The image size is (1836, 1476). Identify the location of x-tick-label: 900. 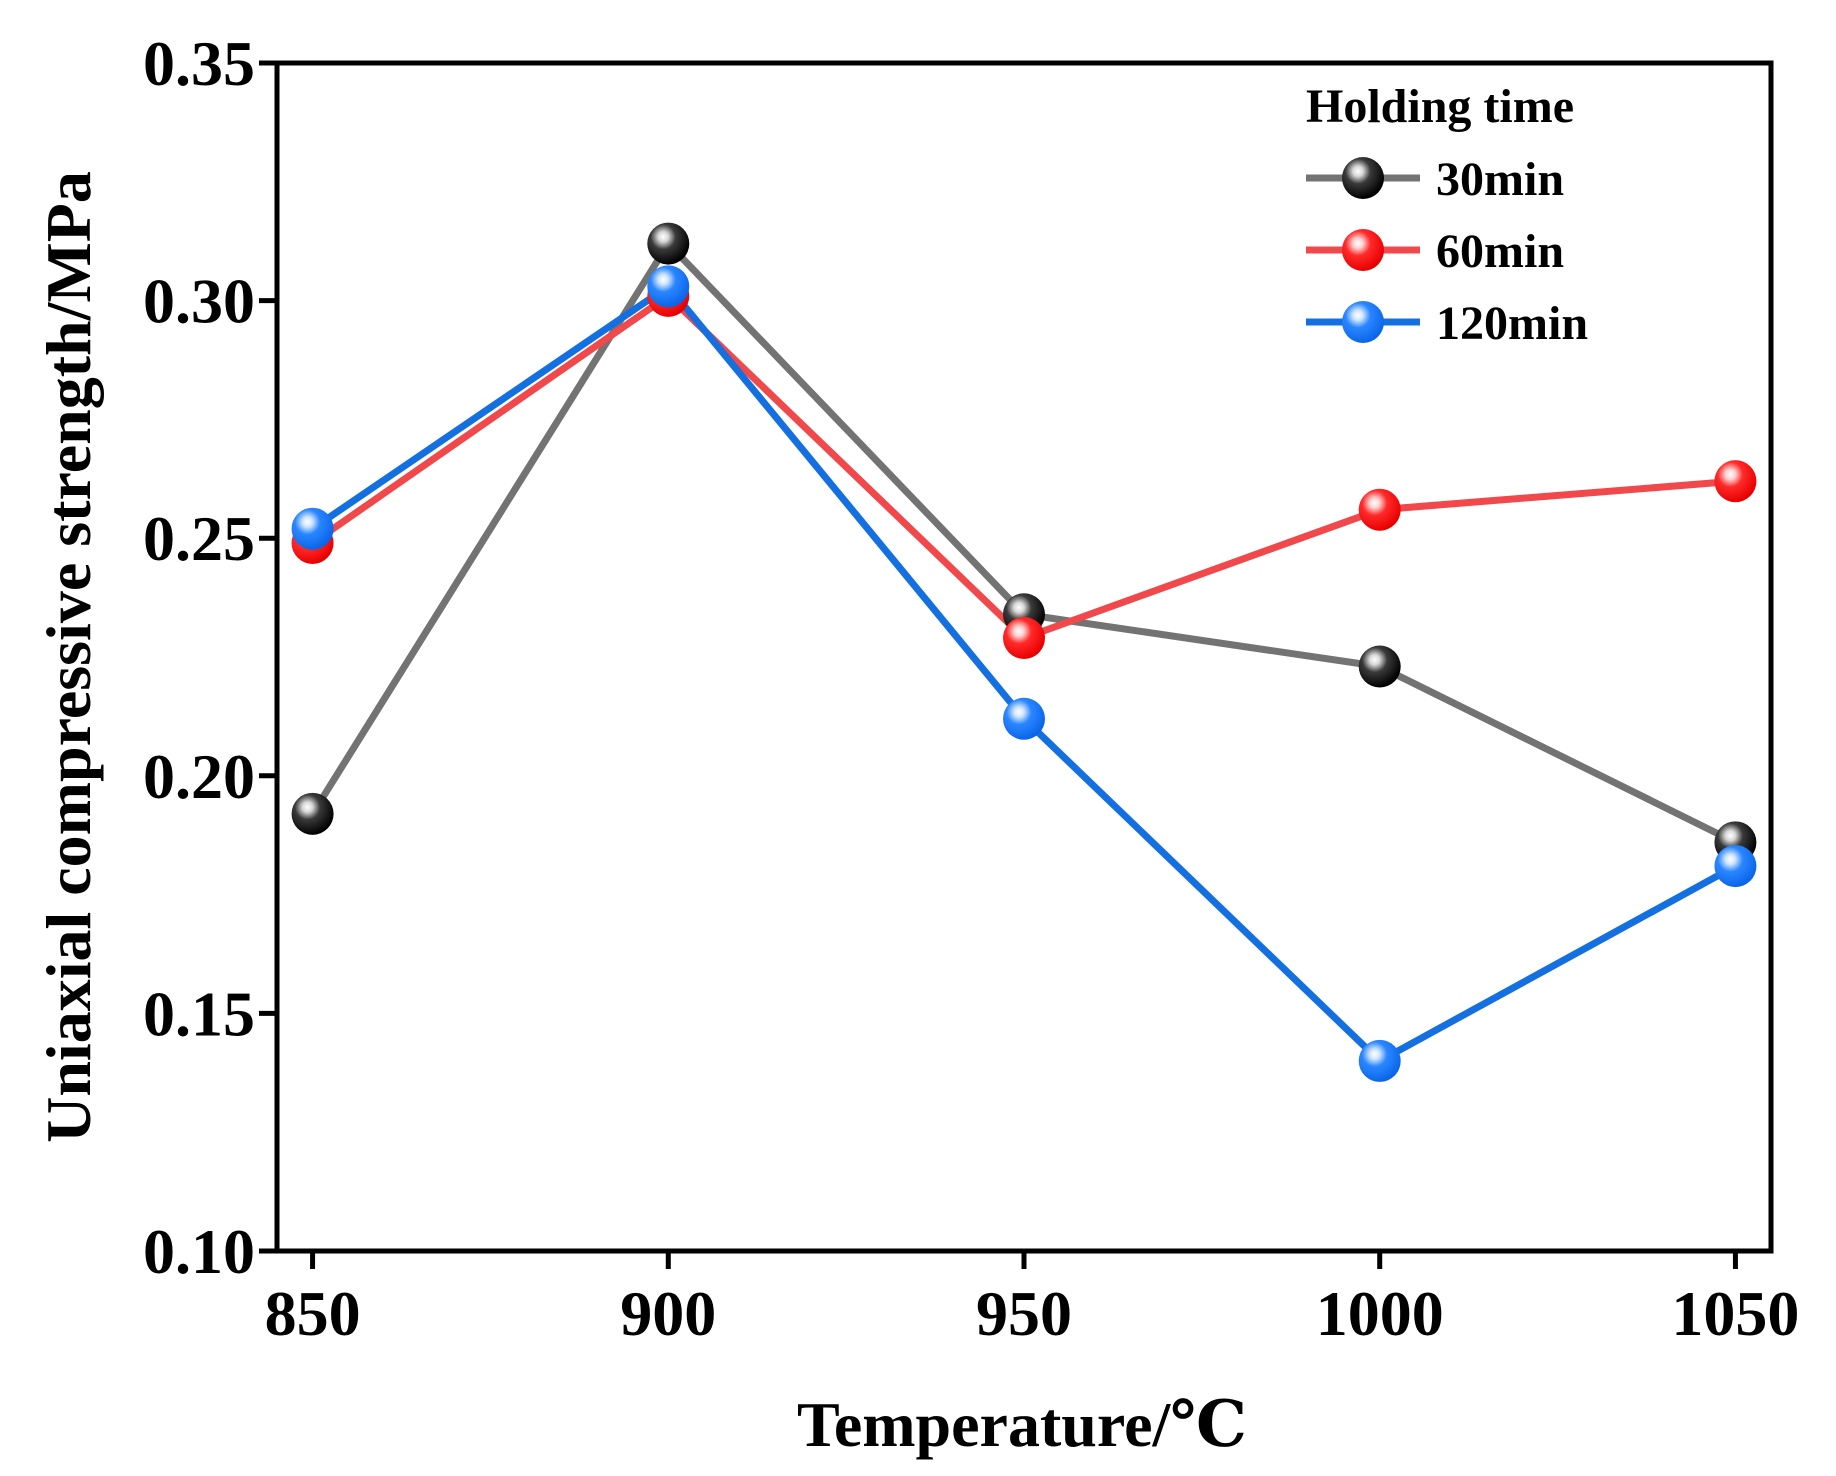
(668, 1313).